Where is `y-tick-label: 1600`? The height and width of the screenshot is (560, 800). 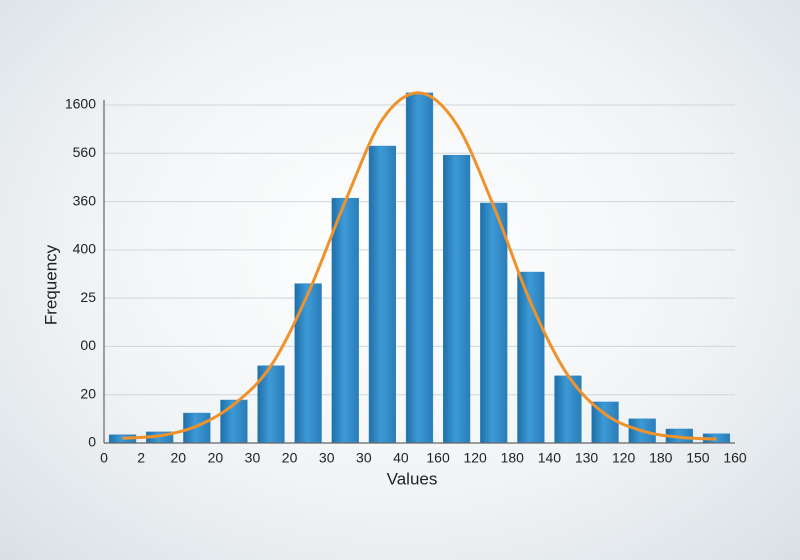 y-tick-label: 1600 is located at coordinates (80, 104).